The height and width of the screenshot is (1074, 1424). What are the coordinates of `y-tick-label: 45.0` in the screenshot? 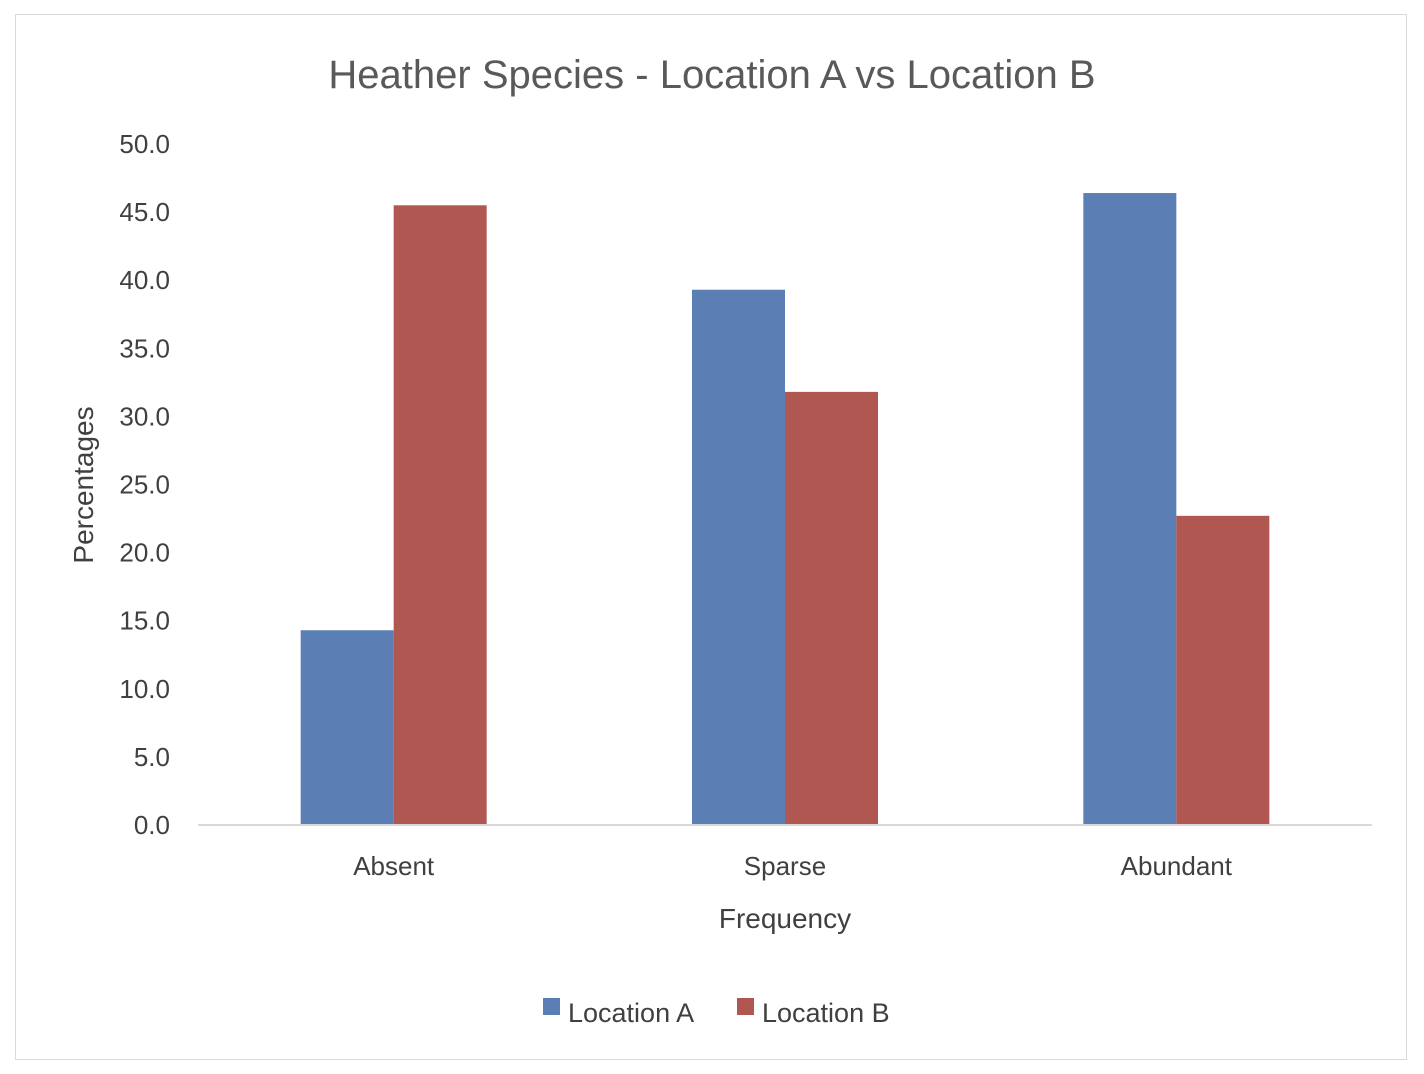 It's located at (144, 212).